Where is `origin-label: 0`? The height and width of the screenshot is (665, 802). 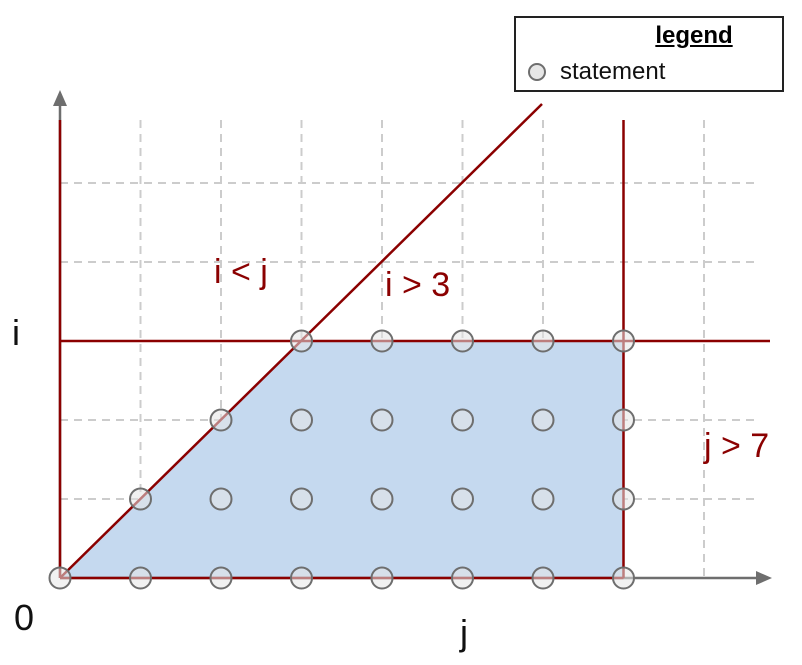 origin-label: 0 is located at coordinates (24, 617).